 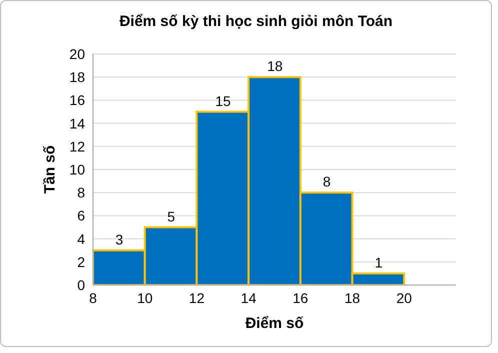 I want to click on data-label: 5, so click(x=171, y=216).